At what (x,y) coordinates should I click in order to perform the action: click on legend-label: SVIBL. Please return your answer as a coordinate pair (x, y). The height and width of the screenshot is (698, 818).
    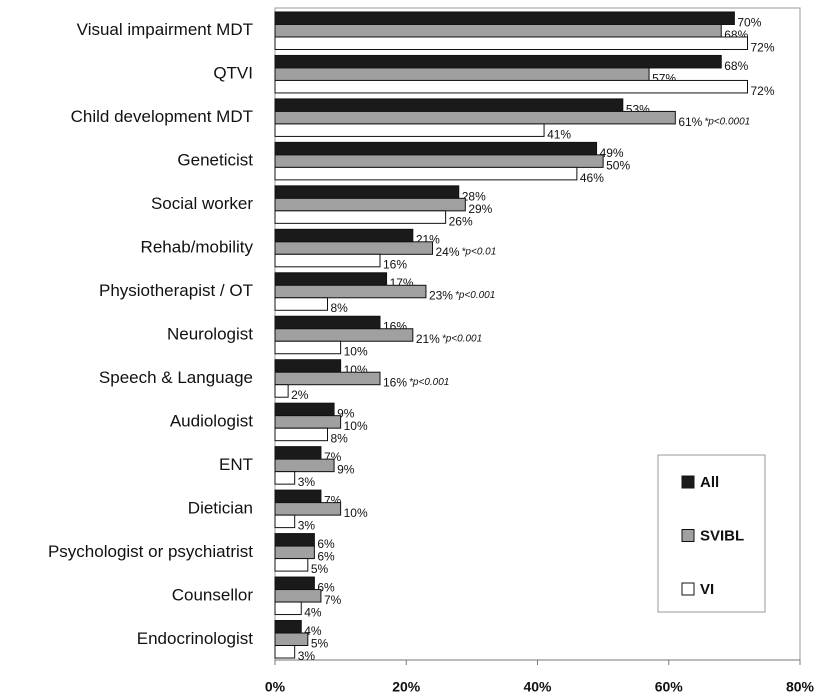
    Looking at the image, I should click on (722, 535).